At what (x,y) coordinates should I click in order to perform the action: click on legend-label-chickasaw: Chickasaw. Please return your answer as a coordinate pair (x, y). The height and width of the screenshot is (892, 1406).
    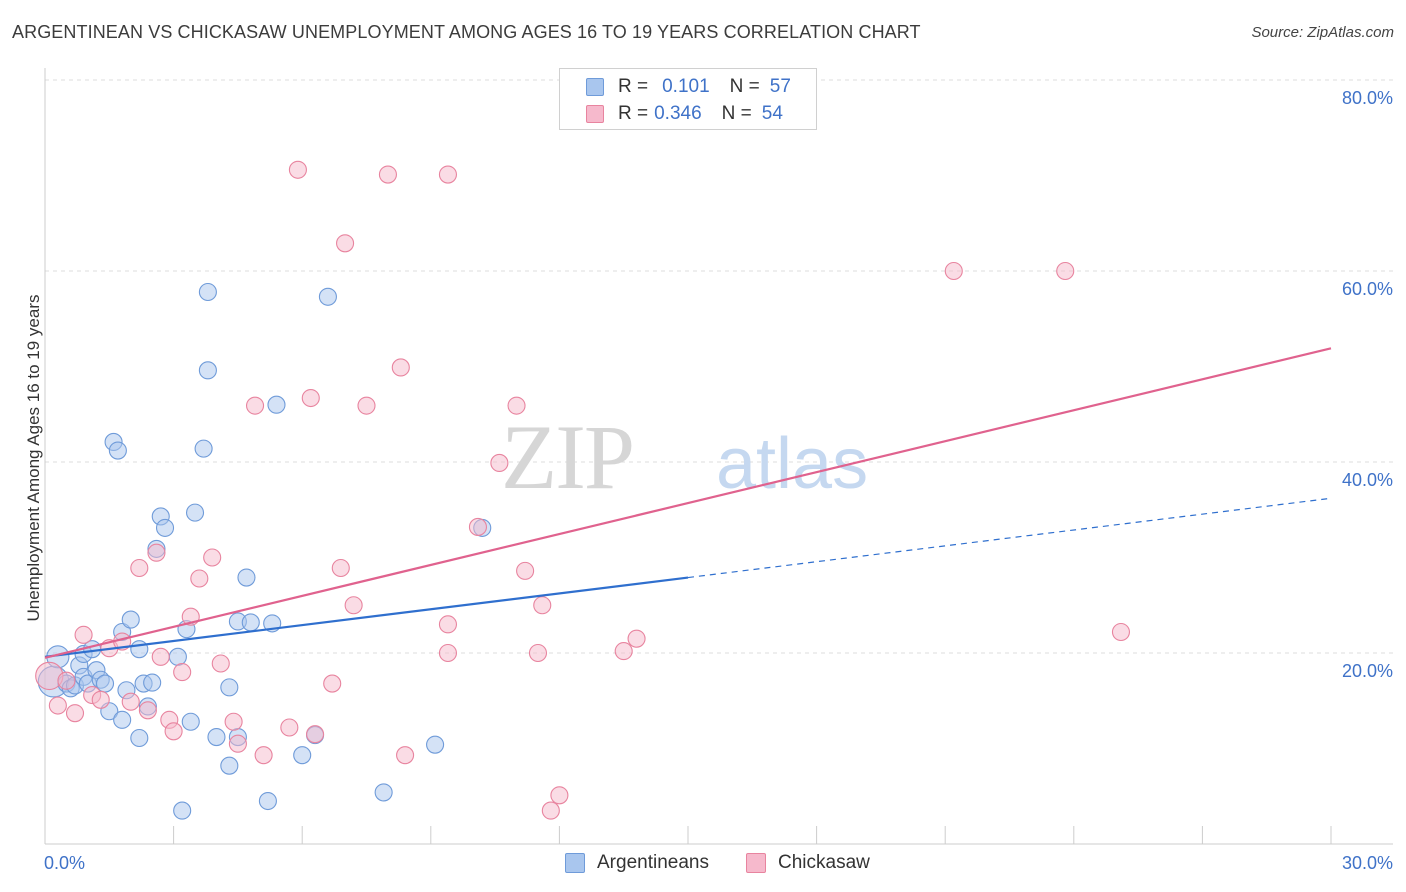
    Looking at the image, I should click on (824, 862).